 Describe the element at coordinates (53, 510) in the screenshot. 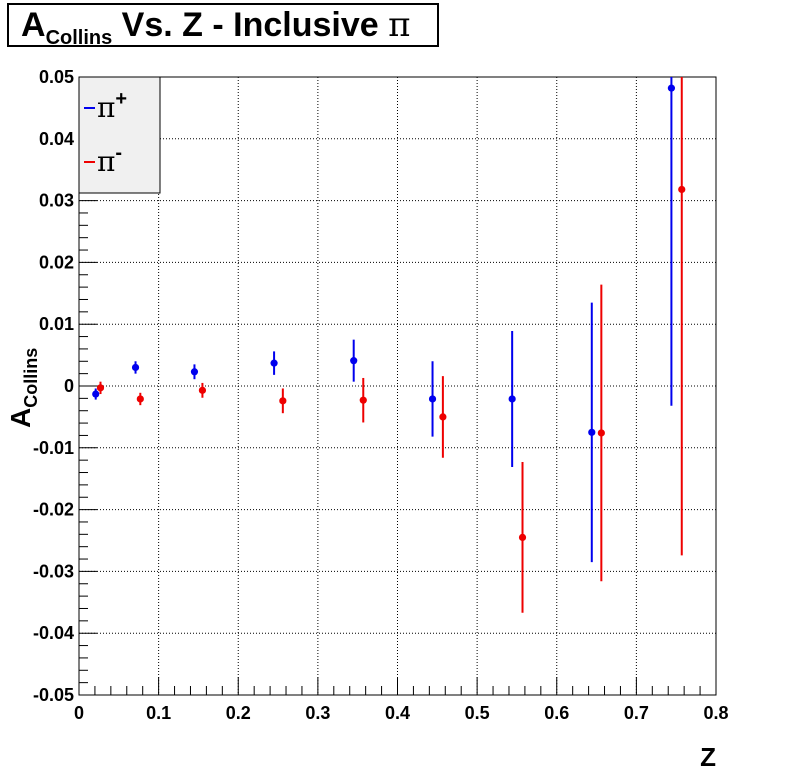

I see `y-tick-label: -0.02` at that location.